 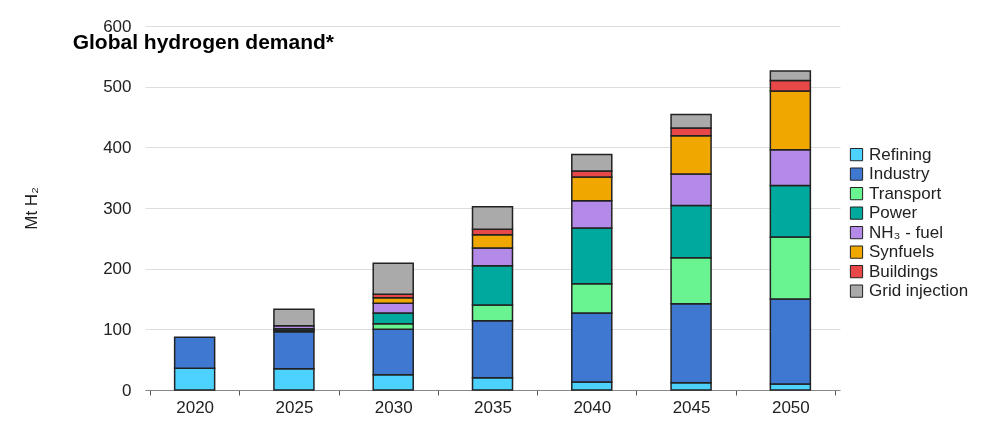 What do you see at coordinates (127, 390) in the screenshot?
I see `y-tick-label: 0` at bounding box center [127, 390].